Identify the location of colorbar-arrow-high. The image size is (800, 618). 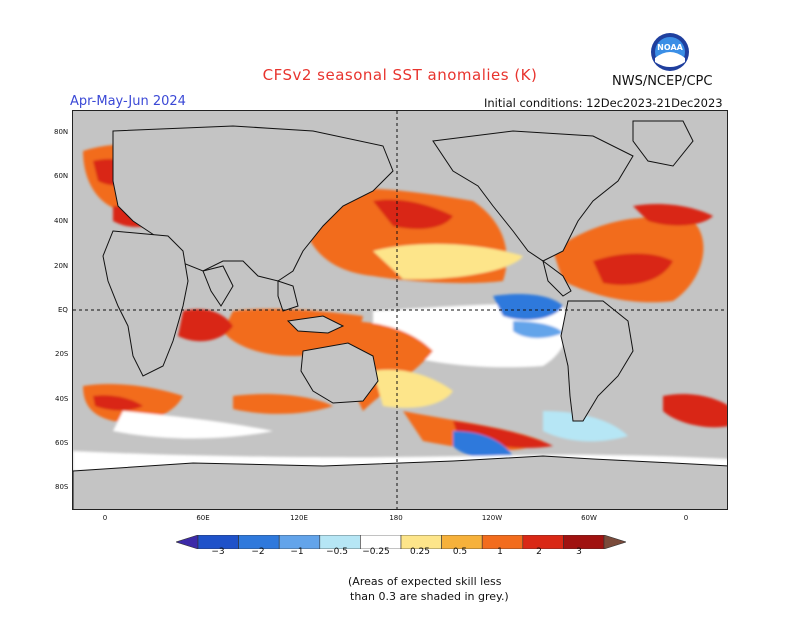
(615, 542).